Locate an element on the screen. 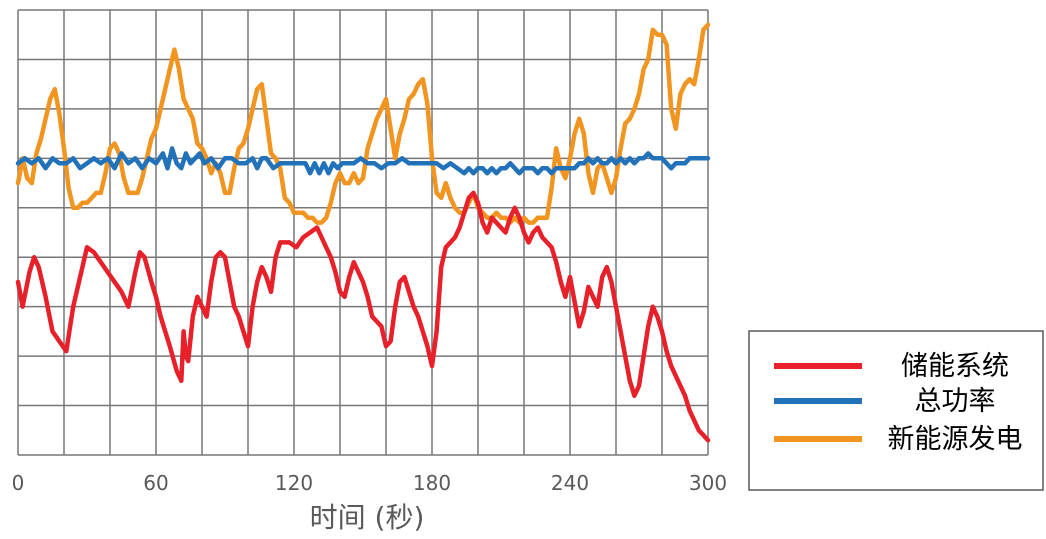 Image resolution: width=1046 pixels, height=539 pixels. x-tick-label: 240 is located at coordinates (570, 483).